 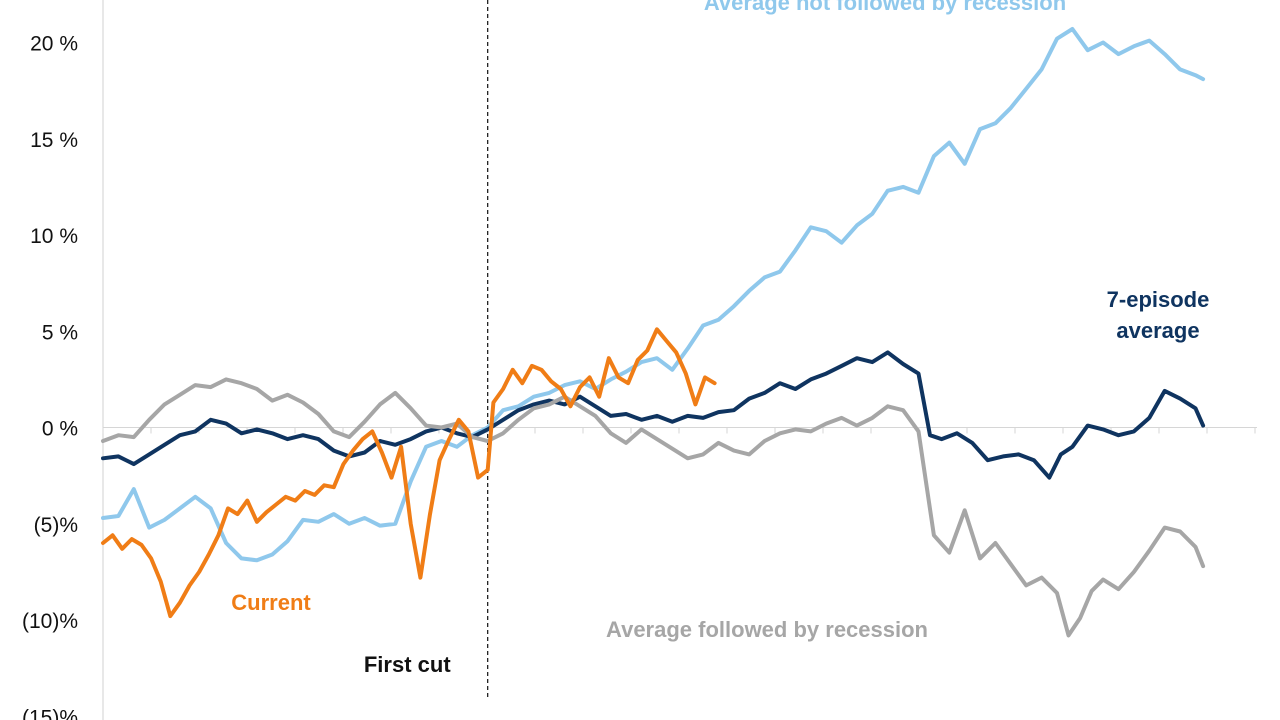 I want to click on y-tick-label: 15 %, so click(x=54, y=140).